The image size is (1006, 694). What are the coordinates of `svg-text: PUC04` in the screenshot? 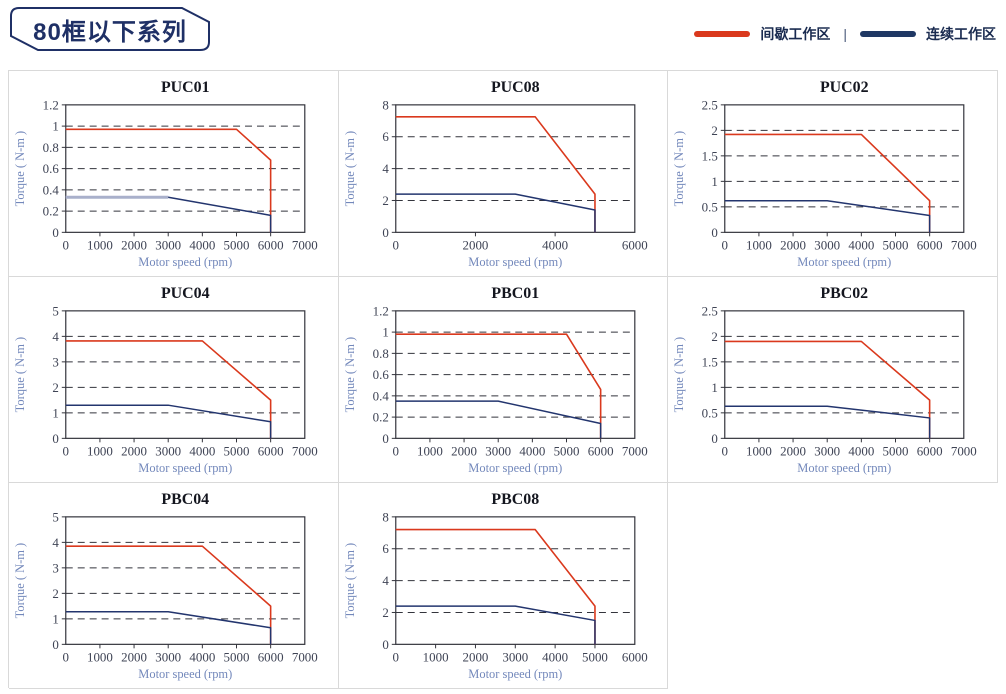 It's located at (185, 293).